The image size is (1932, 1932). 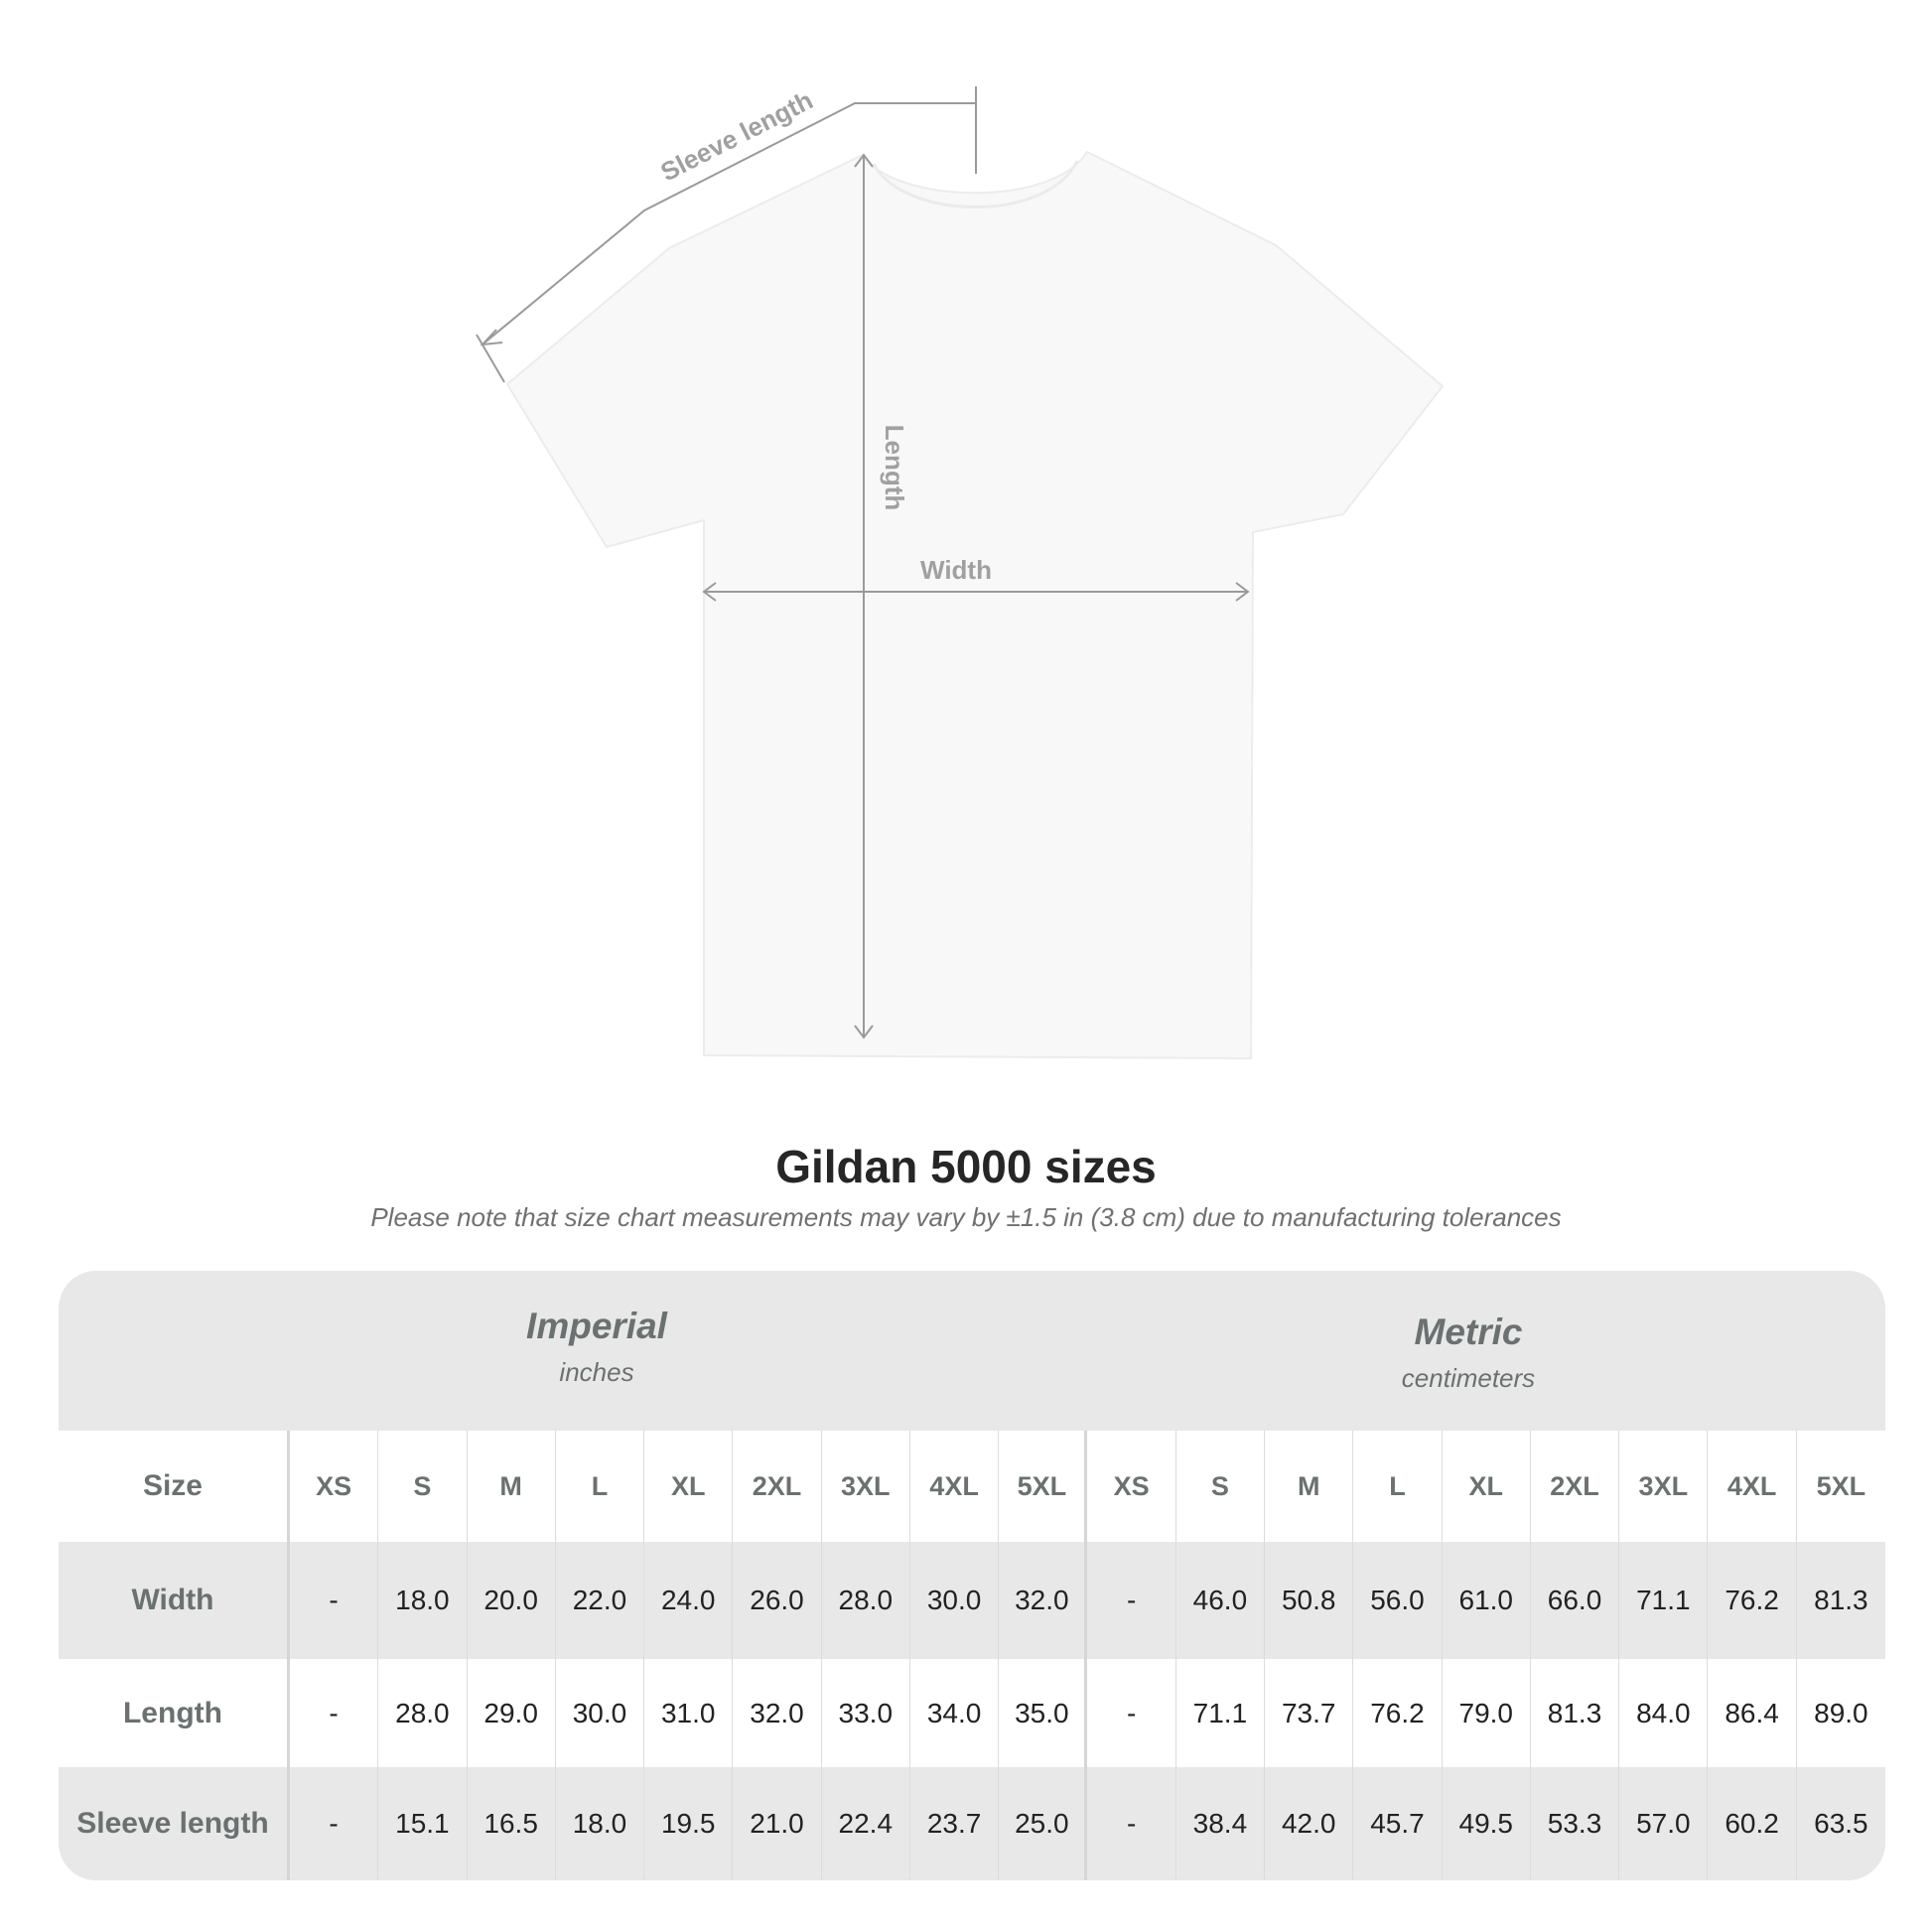 I want to click on imperial-size-header: 5XL, so click(x=1043, y=1486).